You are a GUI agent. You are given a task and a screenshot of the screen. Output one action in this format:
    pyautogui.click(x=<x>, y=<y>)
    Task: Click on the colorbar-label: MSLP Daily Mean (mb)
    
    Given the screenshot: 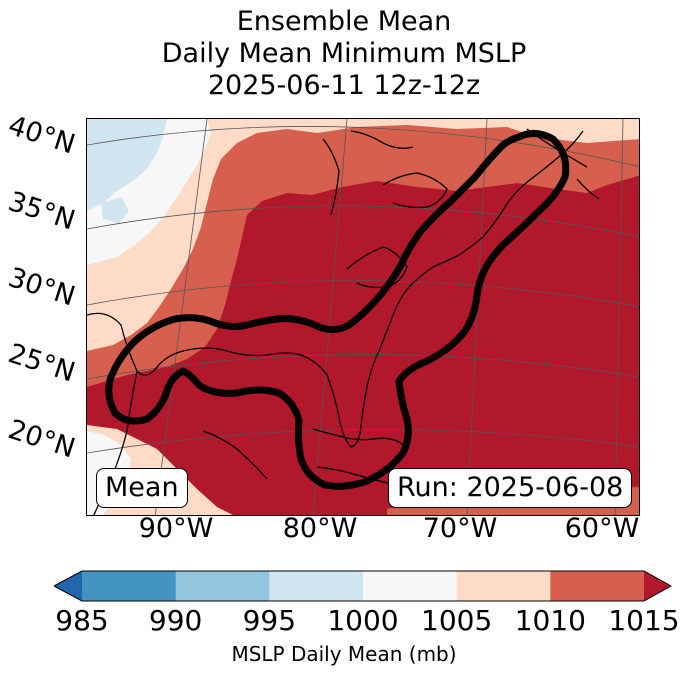 What is the action you would take?
    pyautogui.click(x=344, y=654)
    